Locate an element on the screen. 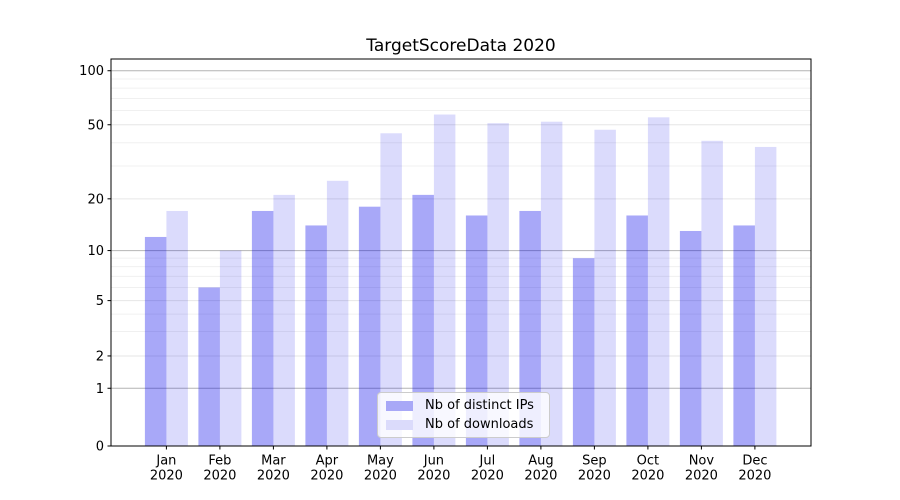  bar-sep-distinct-ips is located at coordinates (583, 352).